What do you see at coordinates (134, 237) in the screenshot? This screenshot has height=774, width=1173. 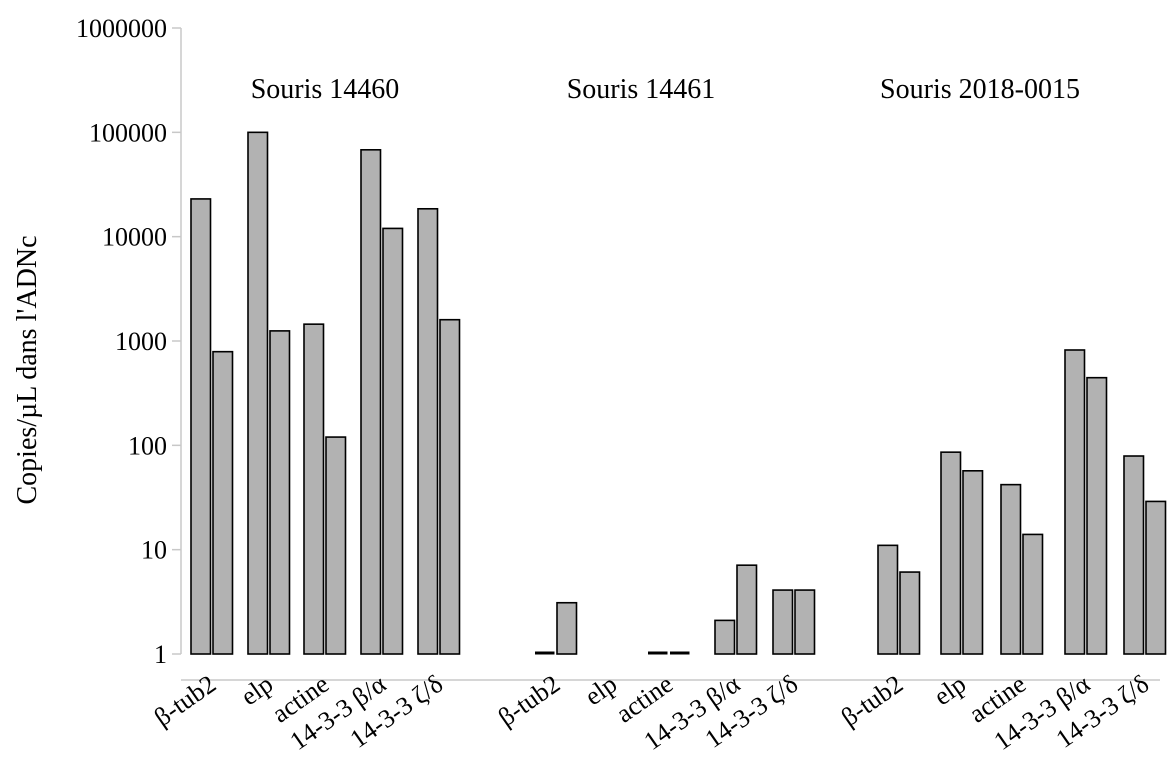 I see `y-tick-label: 10000` at bounding box center [134, 237].